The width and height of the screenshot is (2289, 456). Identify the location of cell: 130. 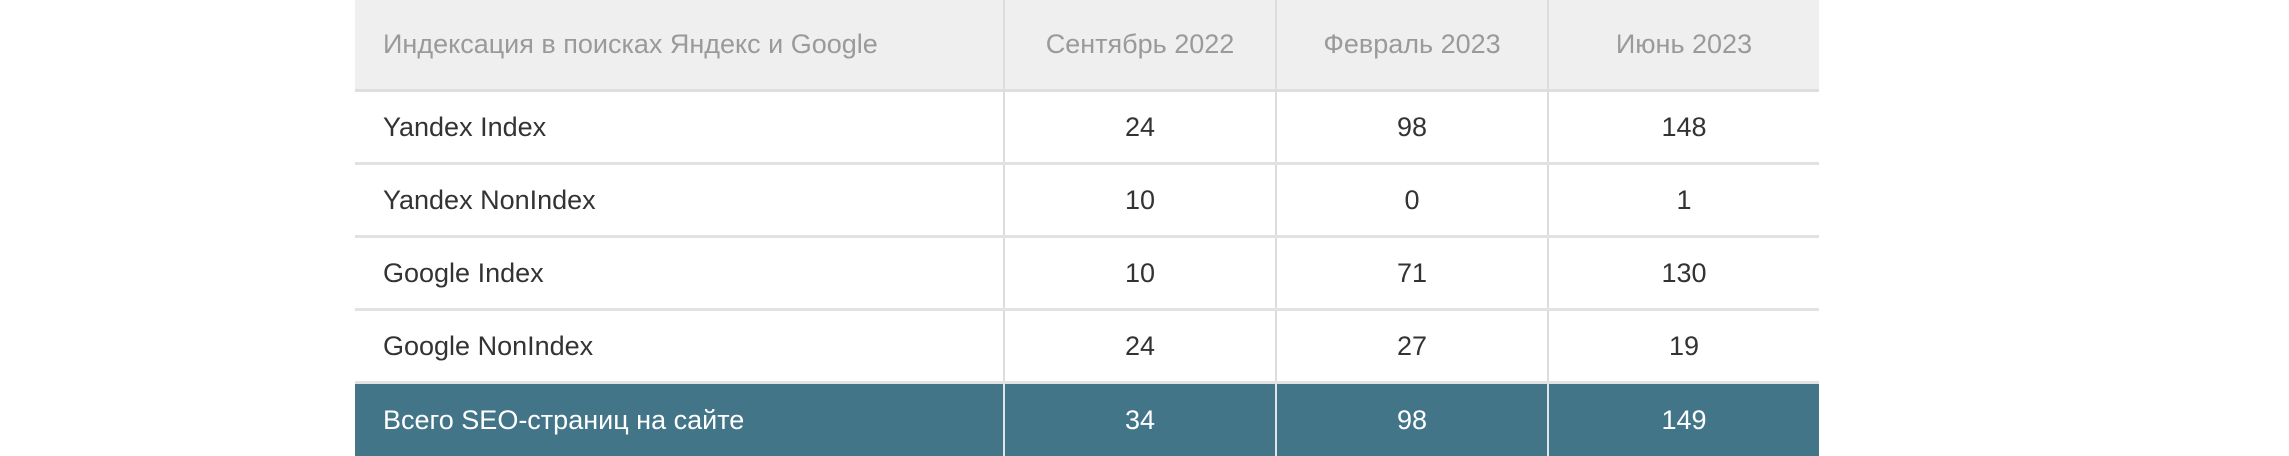
(1683, 273).